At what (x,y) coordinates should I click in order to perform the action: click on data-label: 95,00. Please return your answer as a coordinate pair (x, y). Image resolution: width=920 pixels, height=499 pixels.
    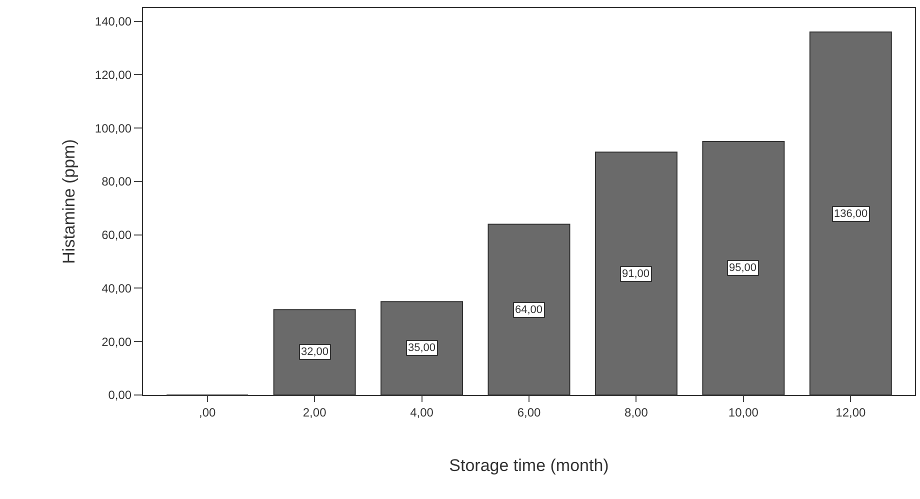
    Looking at the image, I should click on (743, 268).